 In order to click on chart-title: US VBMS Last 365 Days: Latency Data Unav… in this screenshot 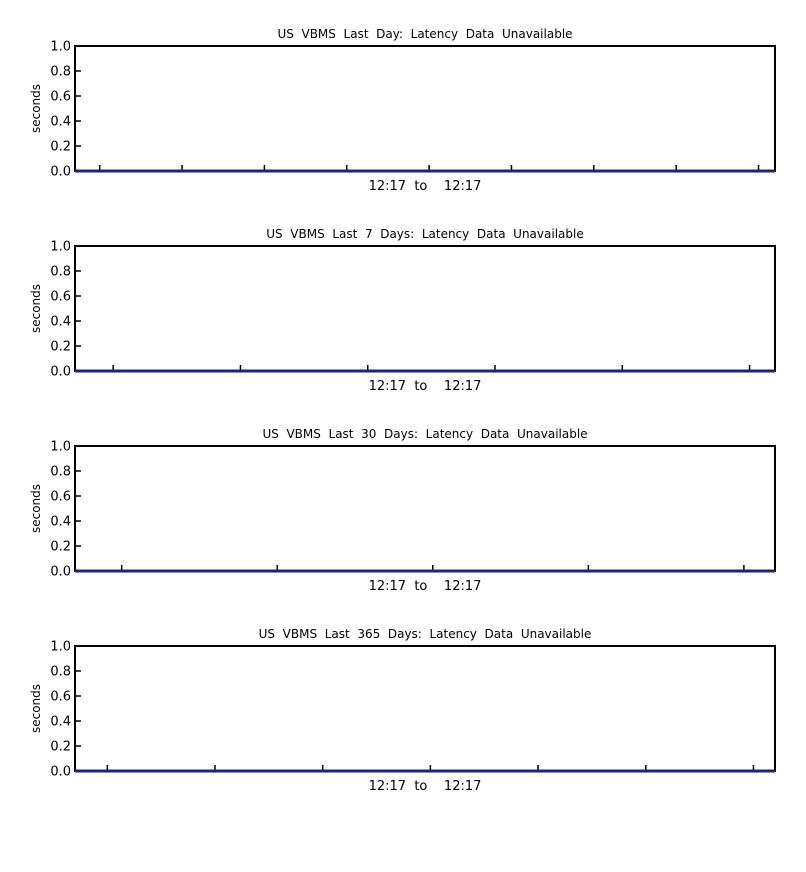, I will do `click(425, 634)`.